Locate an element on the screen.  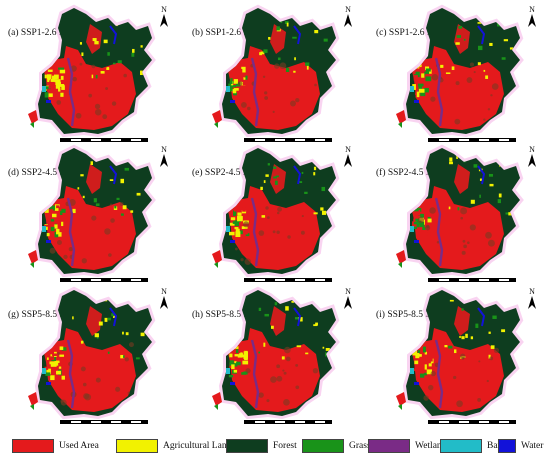
legend-label: Grass is located at coordinates (360, 446).